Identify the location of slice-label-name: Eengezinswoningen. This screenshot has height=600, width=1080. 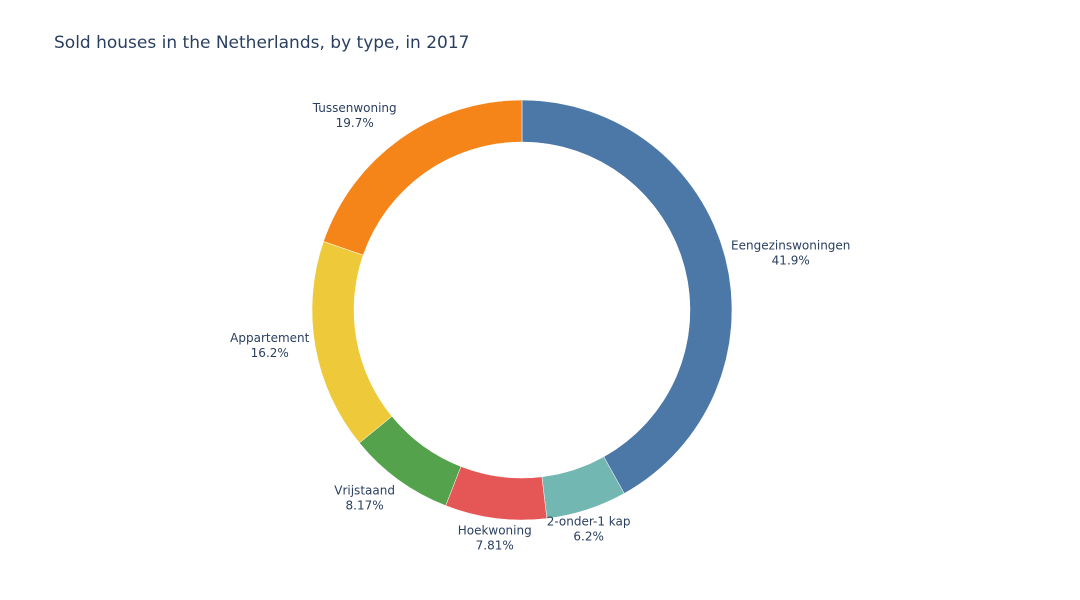
(790, 246).